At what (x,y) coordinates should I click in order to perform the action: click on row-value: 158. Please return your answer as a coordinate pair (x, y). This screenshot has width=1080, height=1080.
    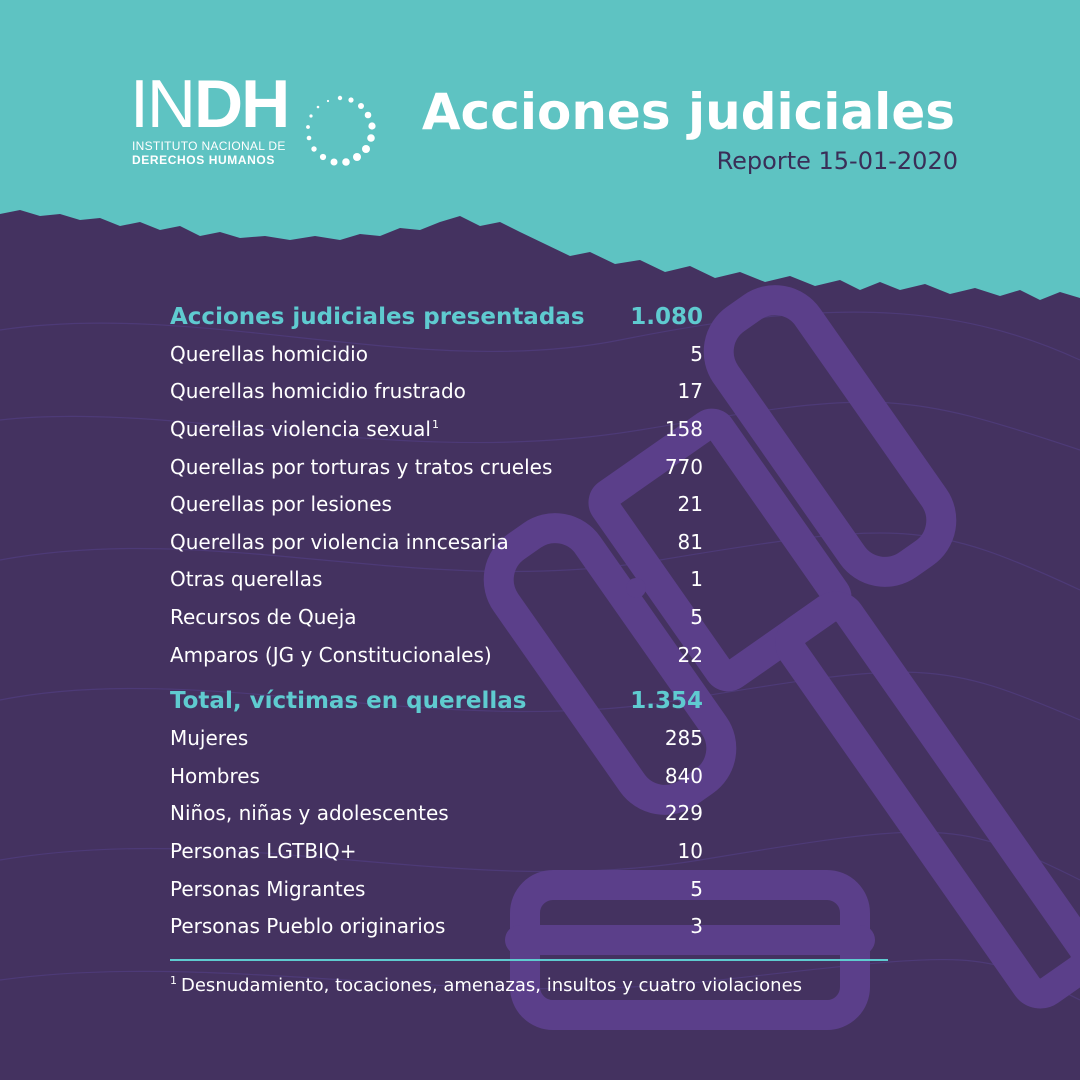
    Looking at the image, I should click on (683, 428).